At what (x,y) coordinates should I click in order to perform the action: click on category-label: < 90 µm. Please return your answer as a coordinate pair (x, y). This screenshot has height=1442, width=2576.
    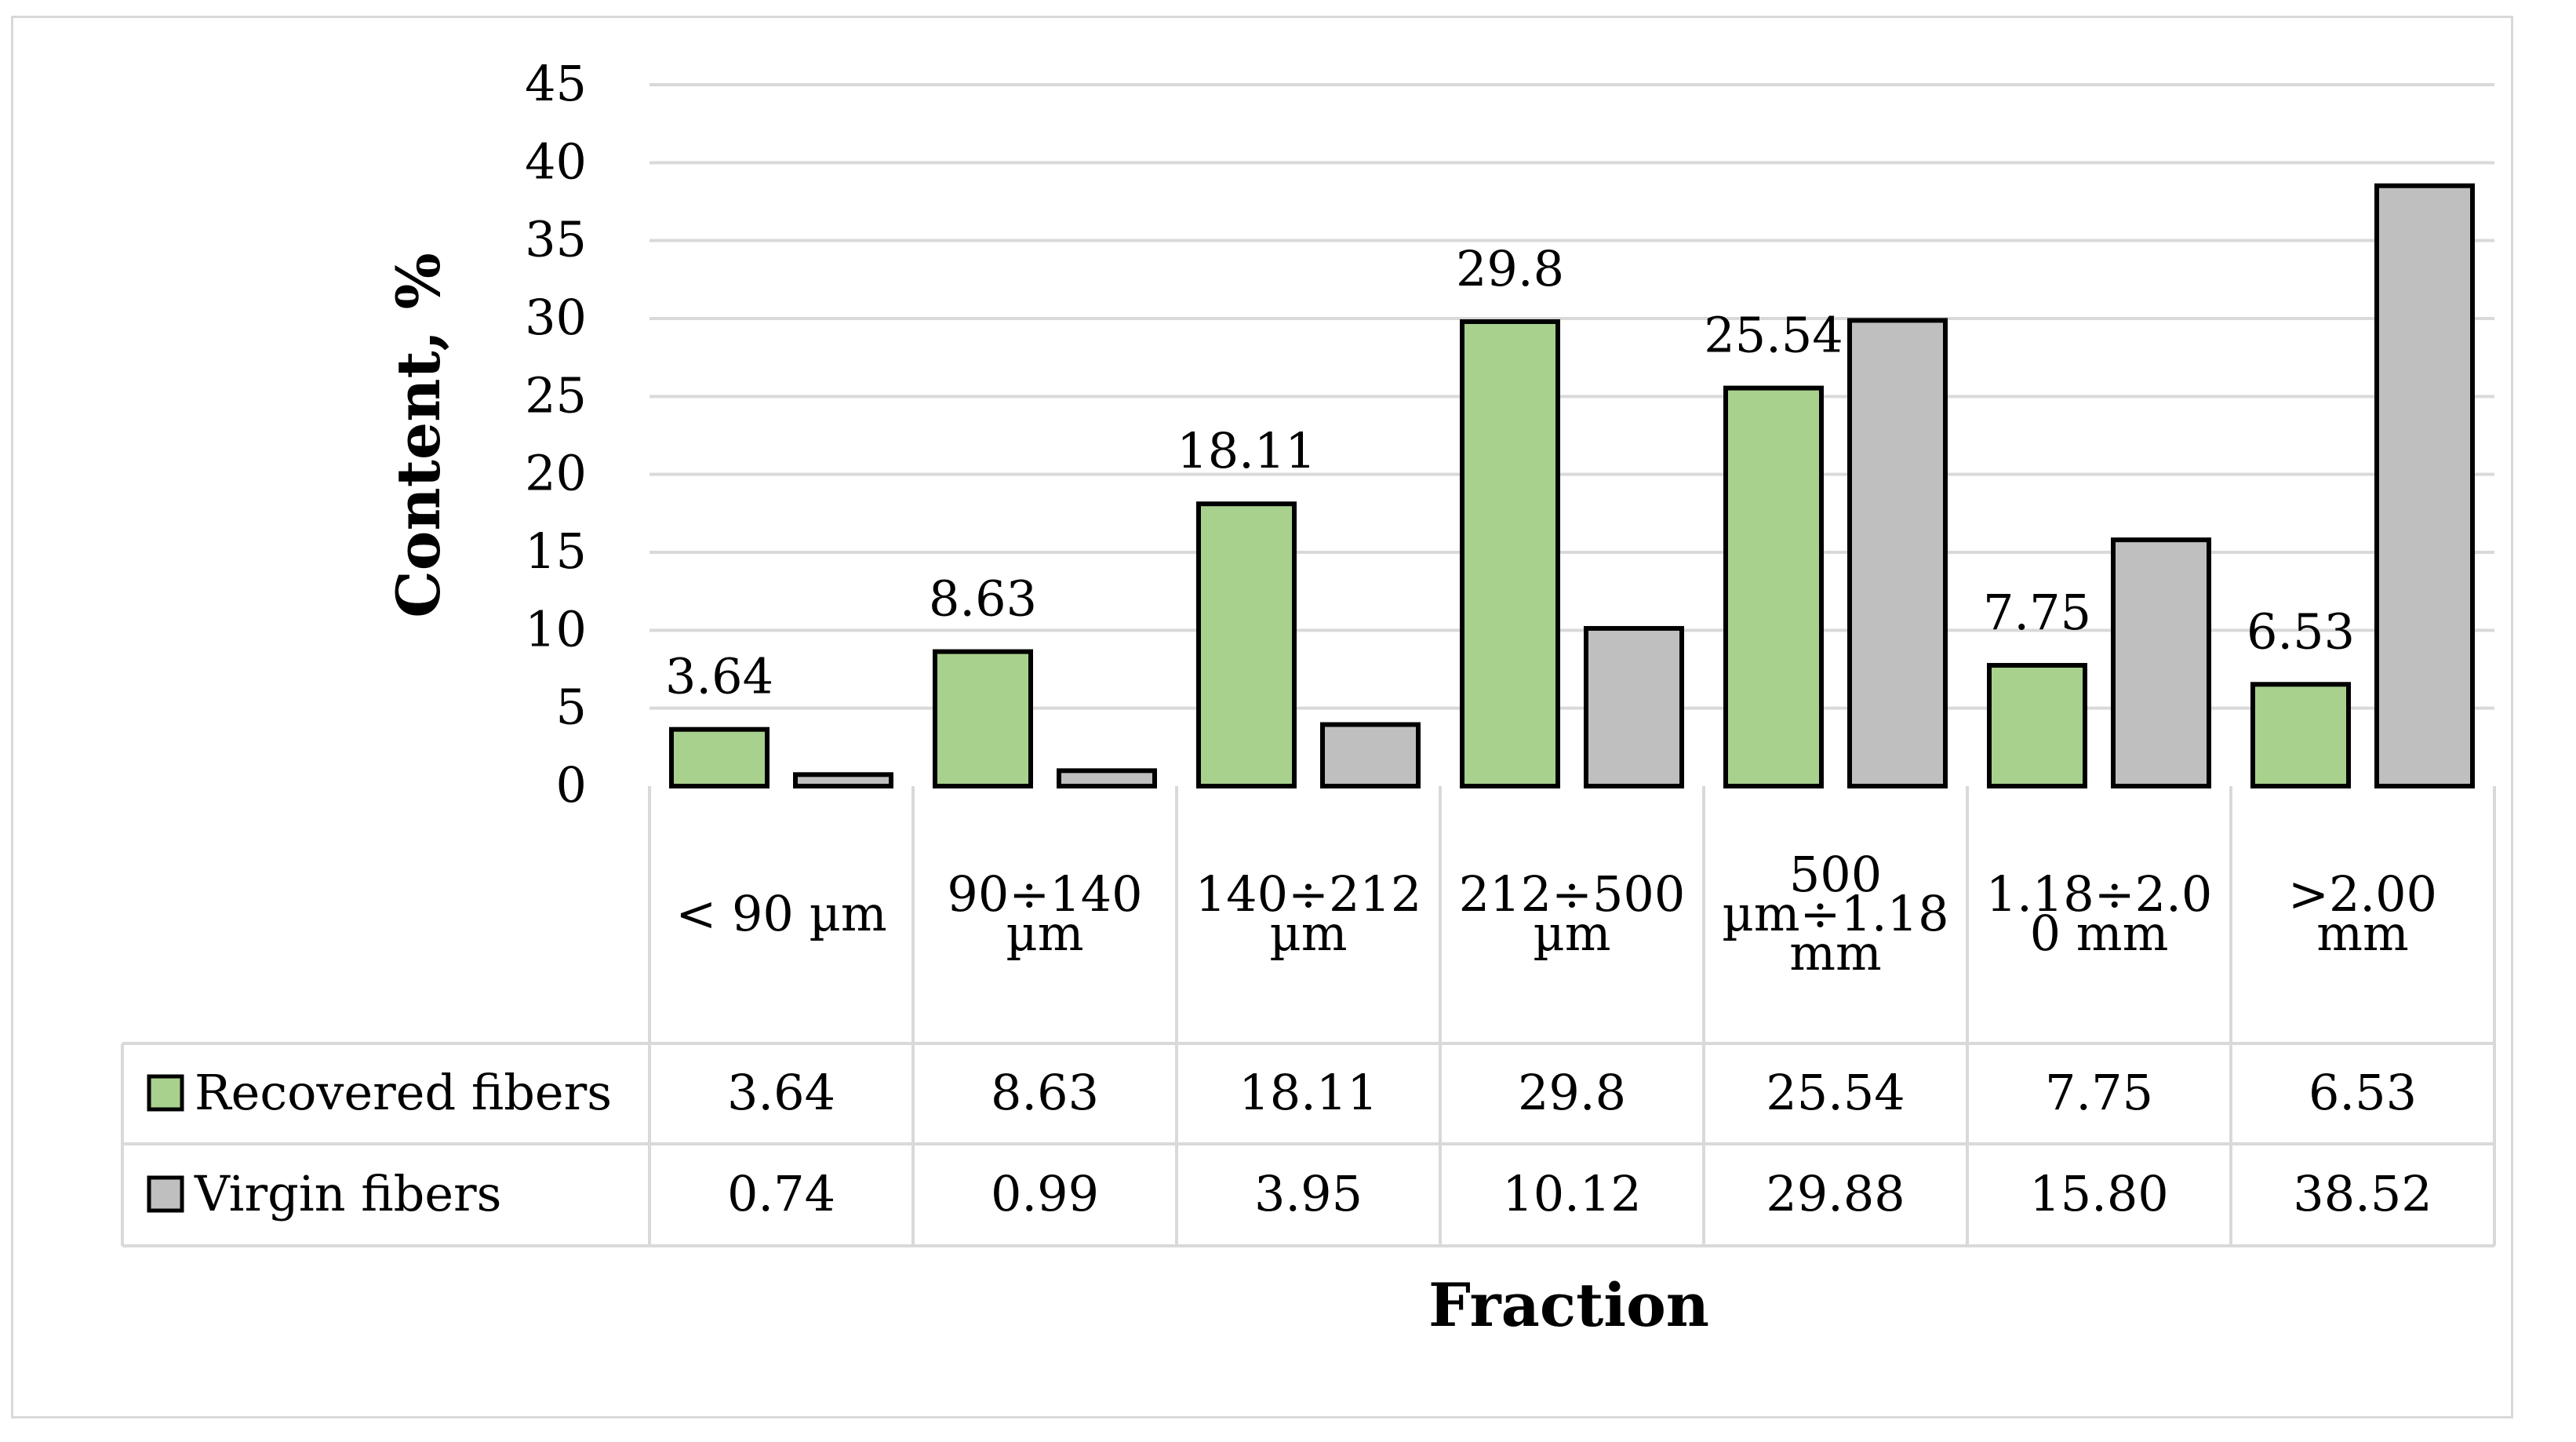
    Looking at the image, I should click on (780, 914).